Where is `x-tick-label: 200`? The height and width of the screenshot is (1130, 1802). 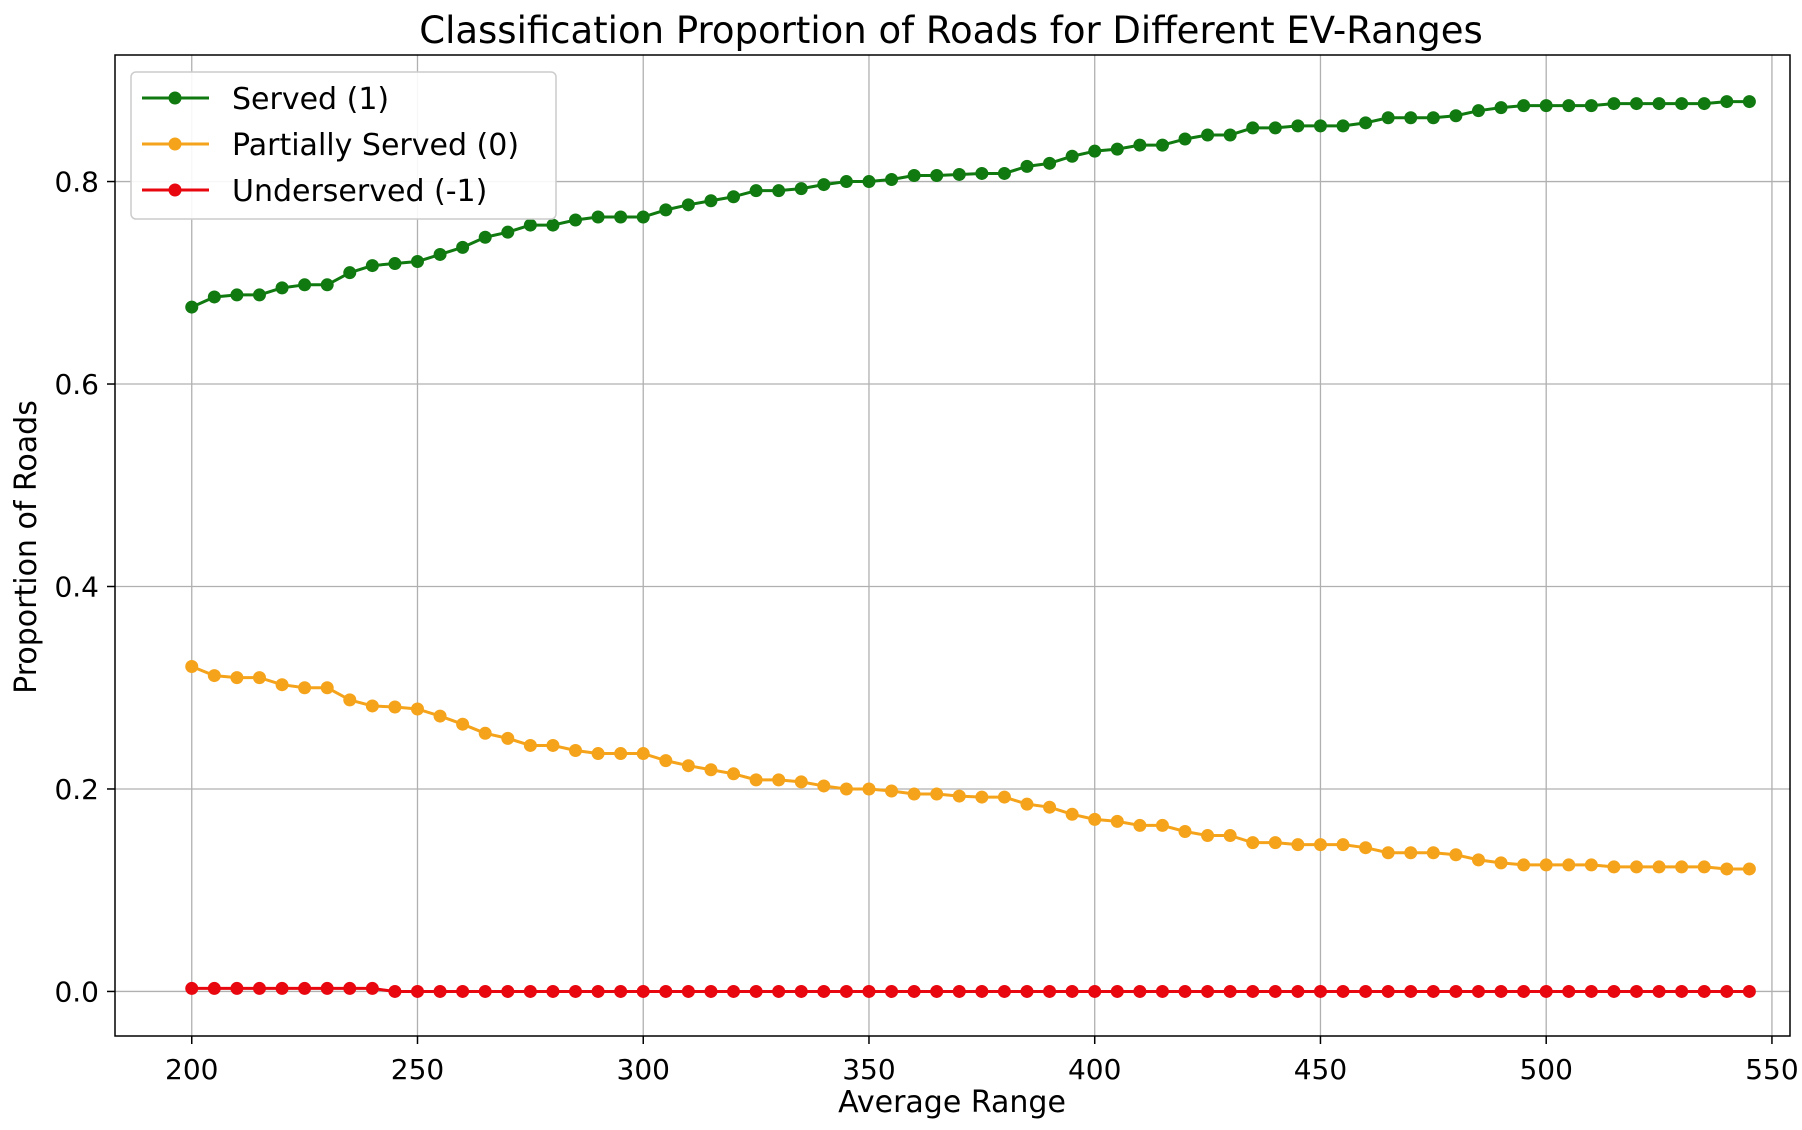
x-tick-label: 200 is located at coordinates (191, 1069).